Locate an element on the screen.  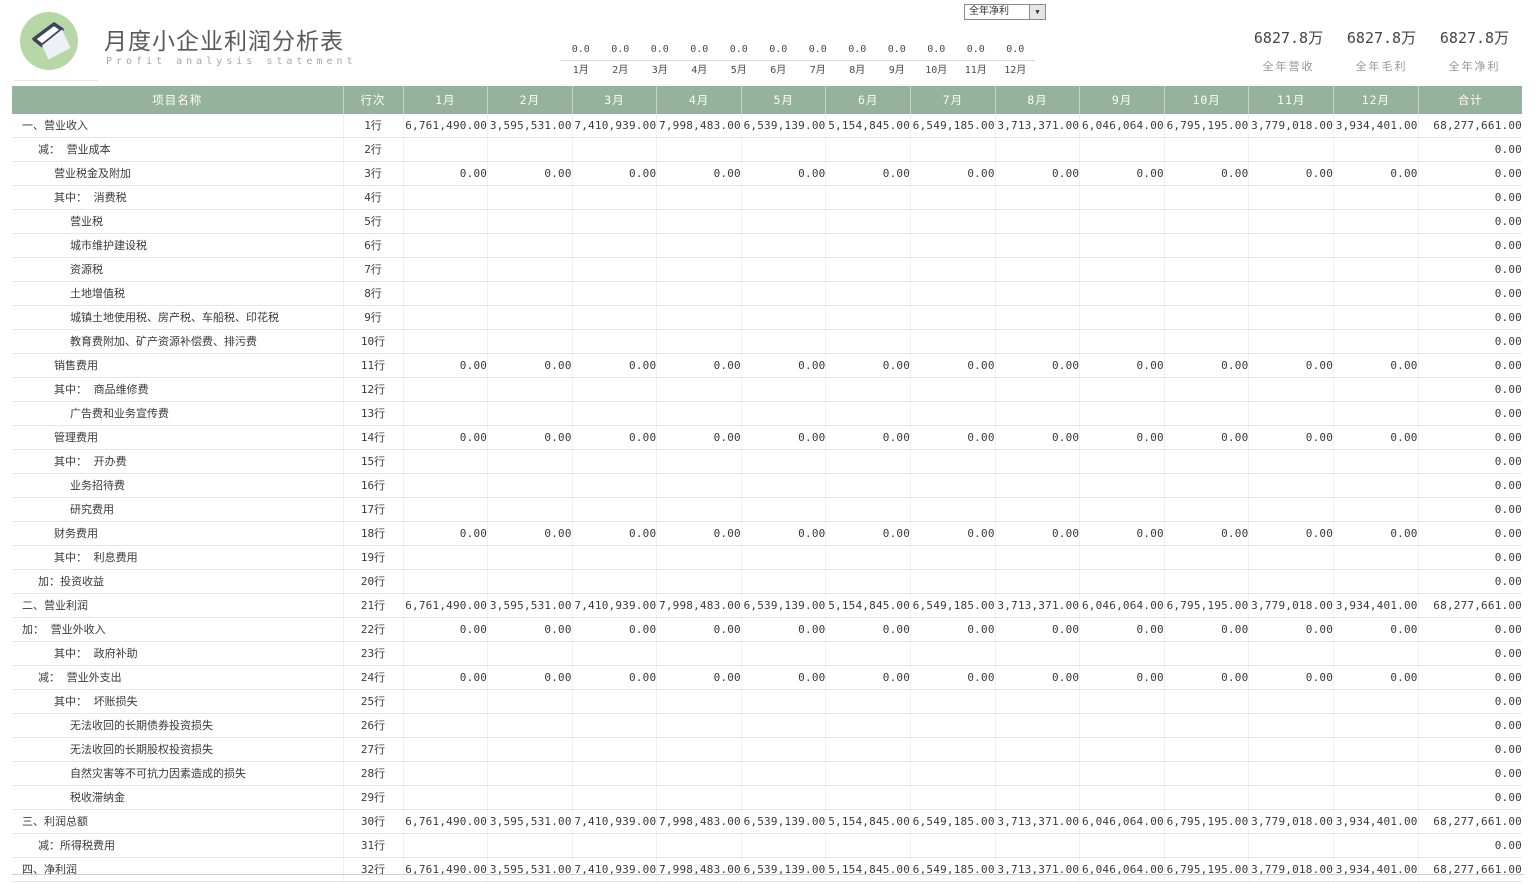
month-value-cell: 6,046,064.00 is located at coordinates (1122, 870).